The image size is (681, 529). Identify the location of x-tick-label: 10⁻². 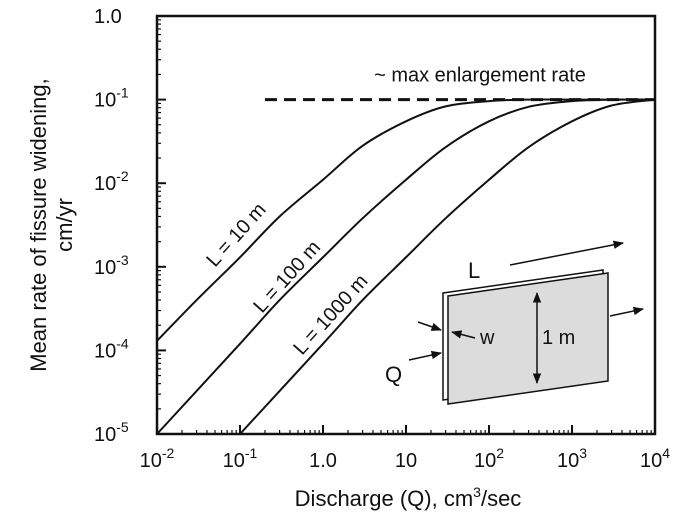
(157, 458).